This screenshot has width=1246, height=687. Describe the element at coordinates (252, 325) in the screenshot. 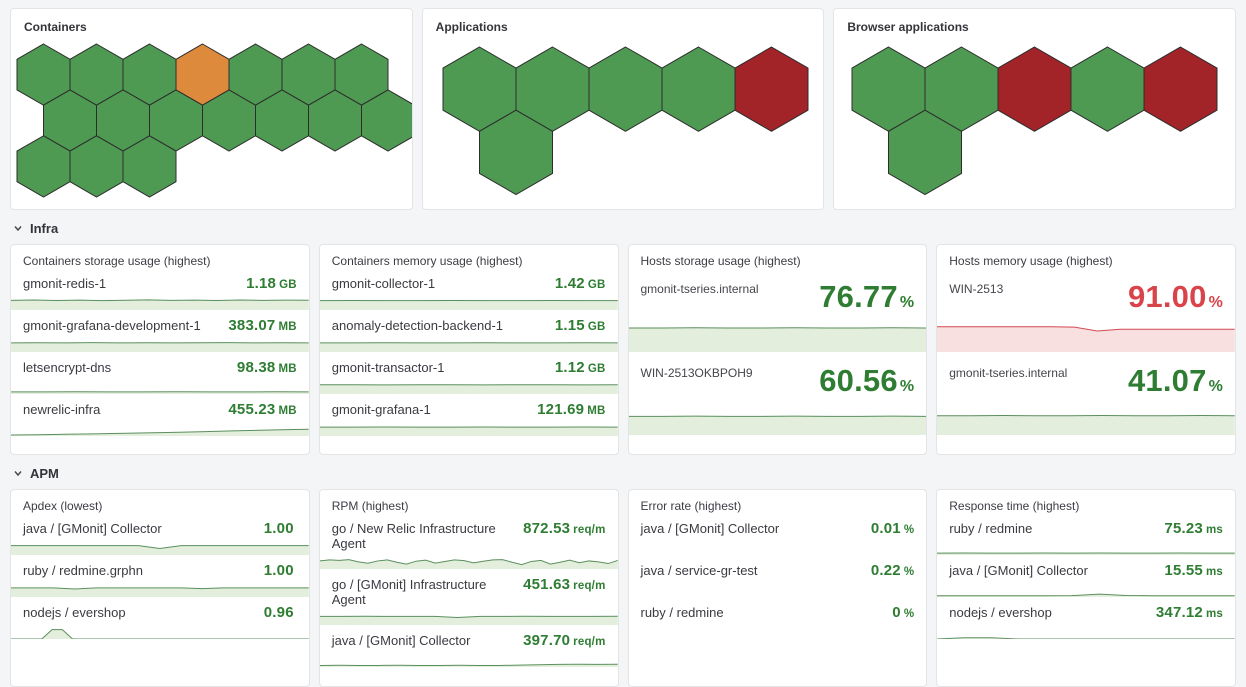

I see `metric-value-number: 383.07` at that location.